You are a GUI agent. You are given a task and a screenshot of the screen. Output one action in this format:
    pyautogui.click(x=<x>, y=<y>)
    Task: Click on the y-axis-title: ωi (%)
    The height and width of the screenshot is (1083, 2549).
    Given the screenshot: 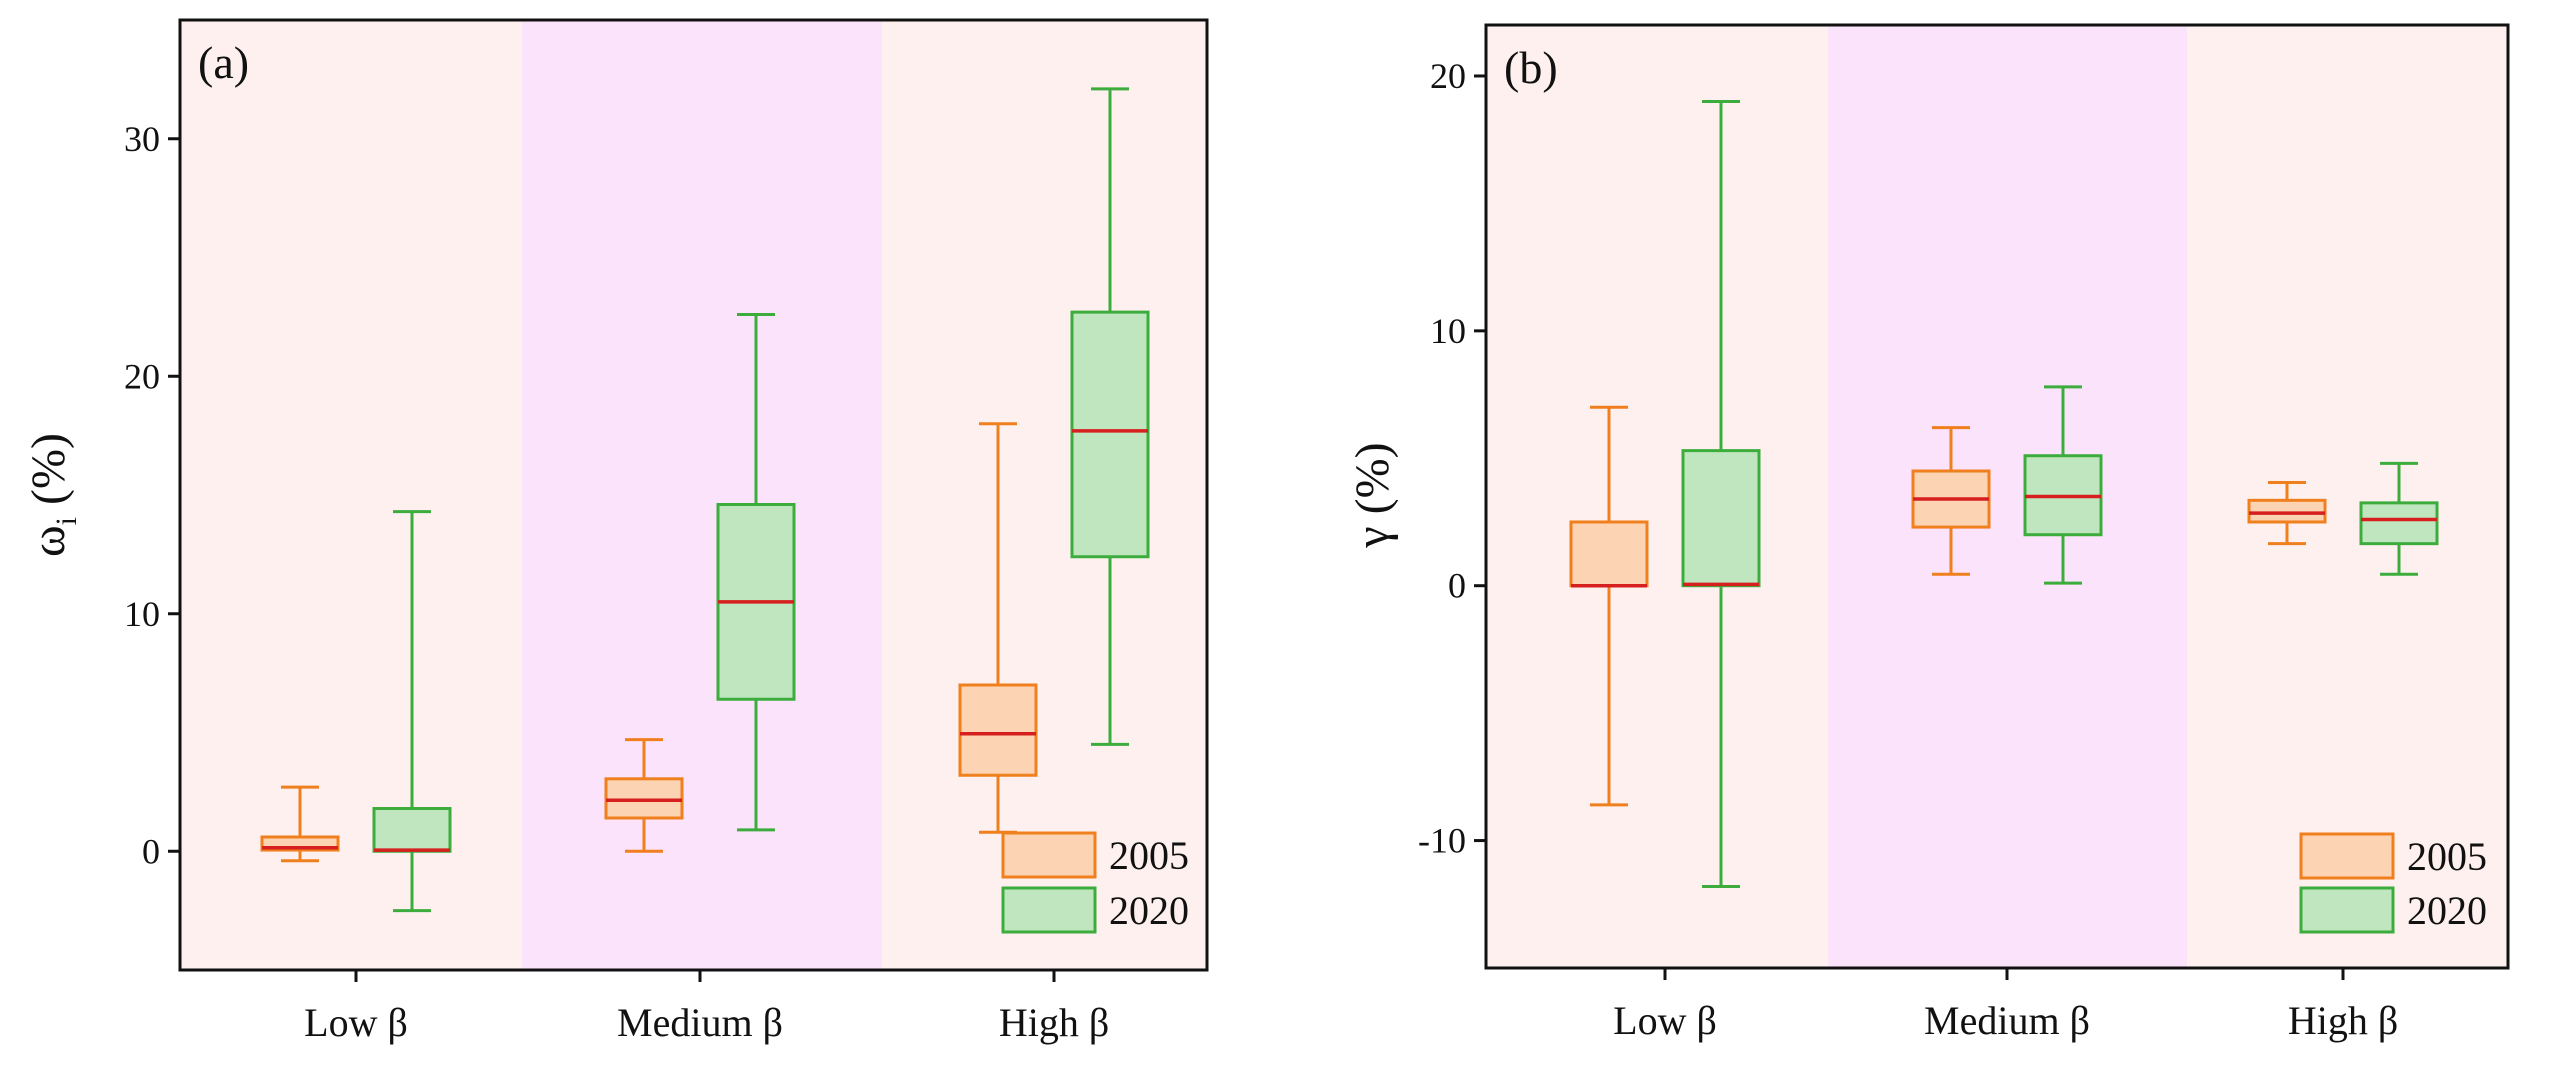 What is the action you would take?
    pyautogui.click(x=52, y=495)
    